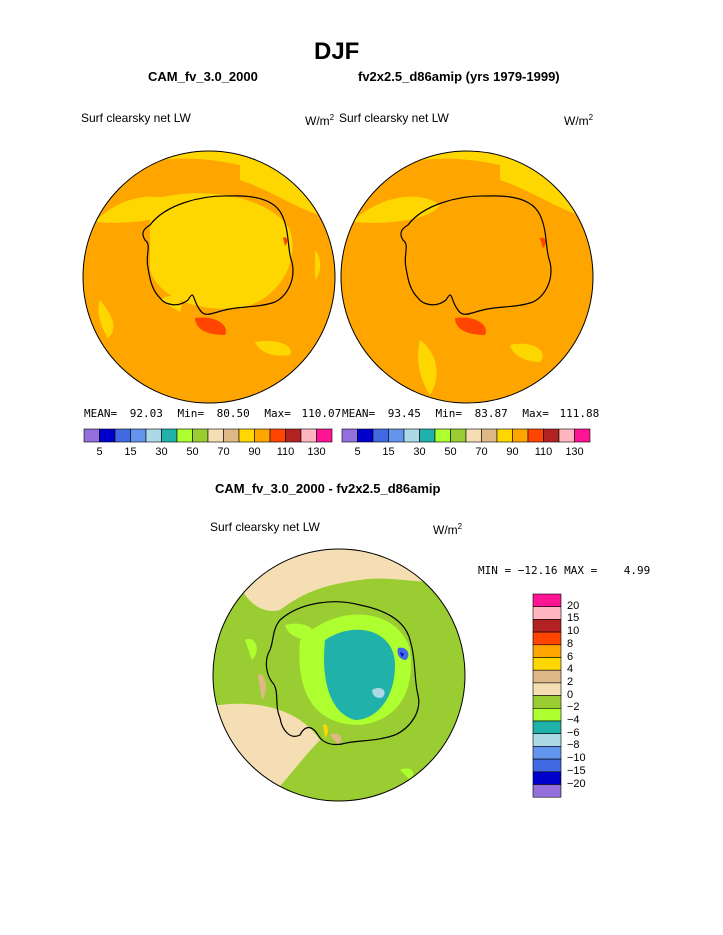  Describe the element at coordinates (570, 681) in the screenshot. I see `colorbar-tick-label: 2` at that location.